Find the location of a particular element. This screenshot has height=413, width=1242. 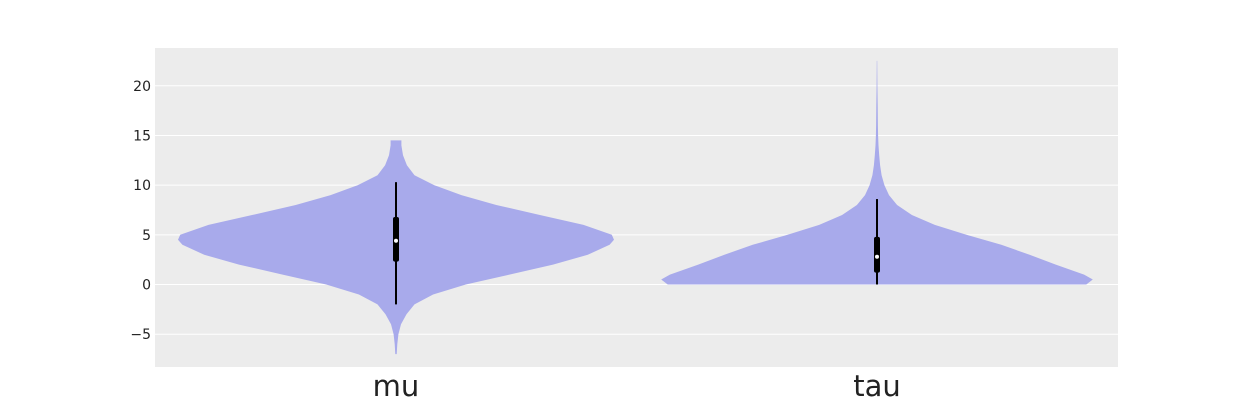

median-point-mu is located at coordinates (396, 240).